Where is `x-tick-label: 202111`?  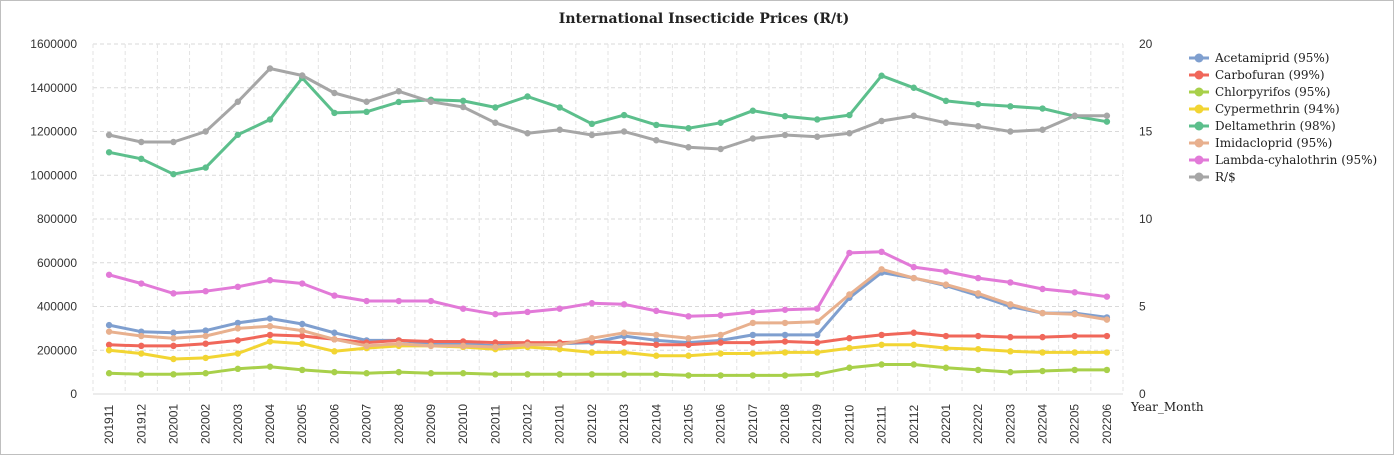 x-tick-label: 202111 is located at coordinates (882, 424).